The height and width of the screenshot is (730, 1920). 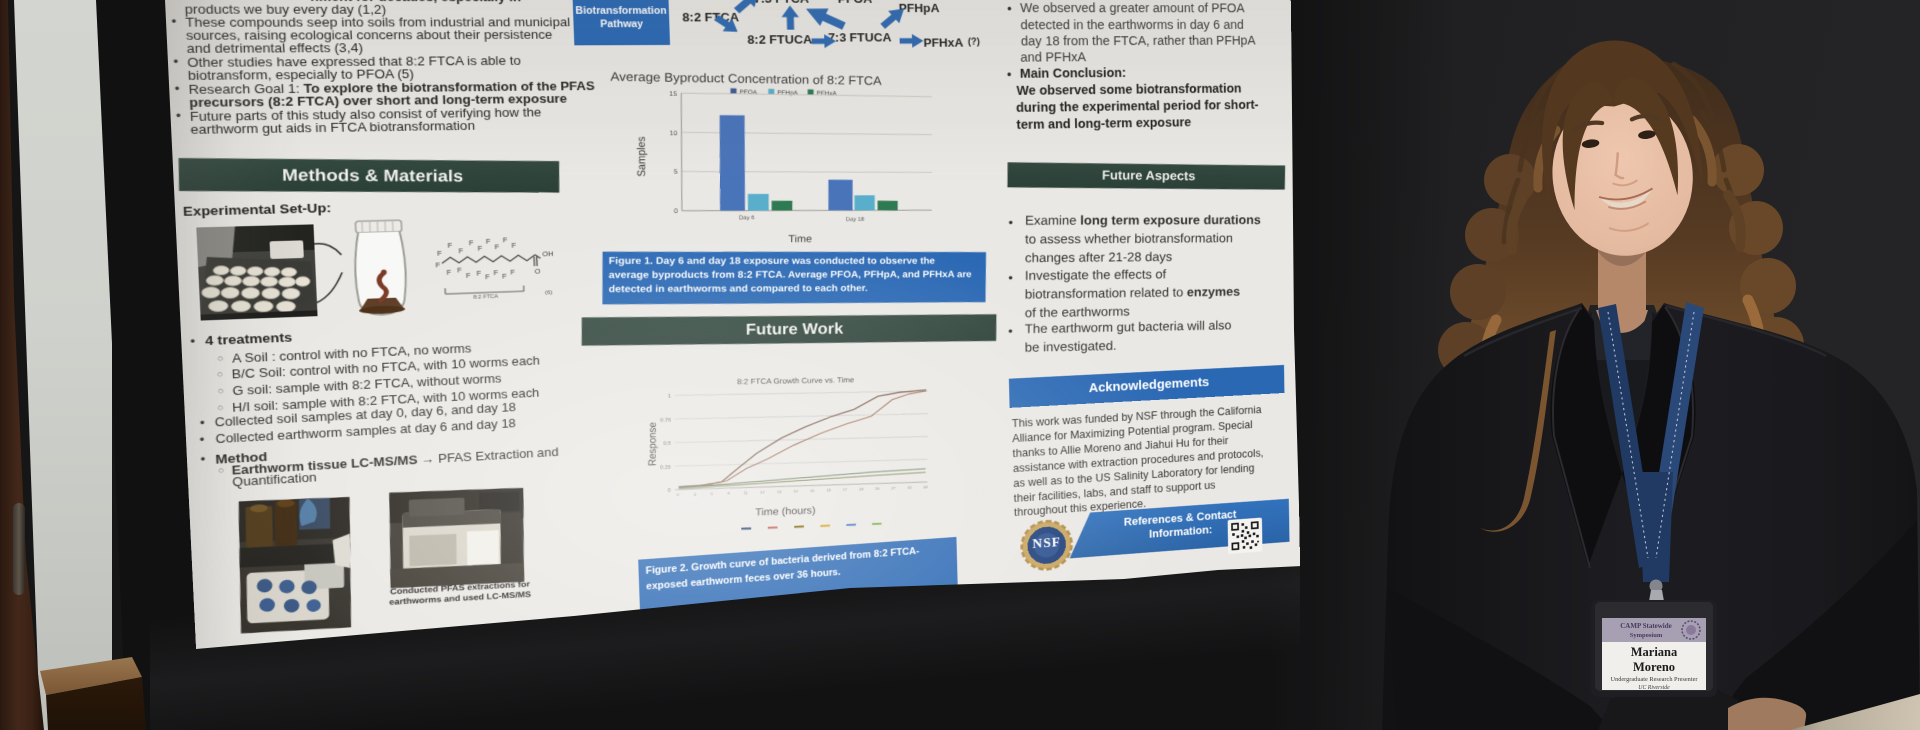 What do you see at coordinates (673, 133) in the screenshot?
I see `svg-text: 10` at bounding box center [673, 133].